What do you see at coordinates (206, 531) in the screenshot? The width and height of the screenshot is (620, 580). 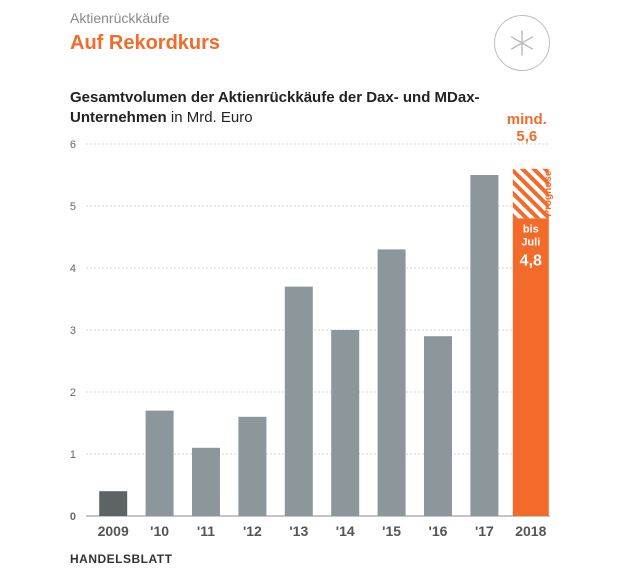 I see `x-tick-label: '11` at bounding box center [206, 531].